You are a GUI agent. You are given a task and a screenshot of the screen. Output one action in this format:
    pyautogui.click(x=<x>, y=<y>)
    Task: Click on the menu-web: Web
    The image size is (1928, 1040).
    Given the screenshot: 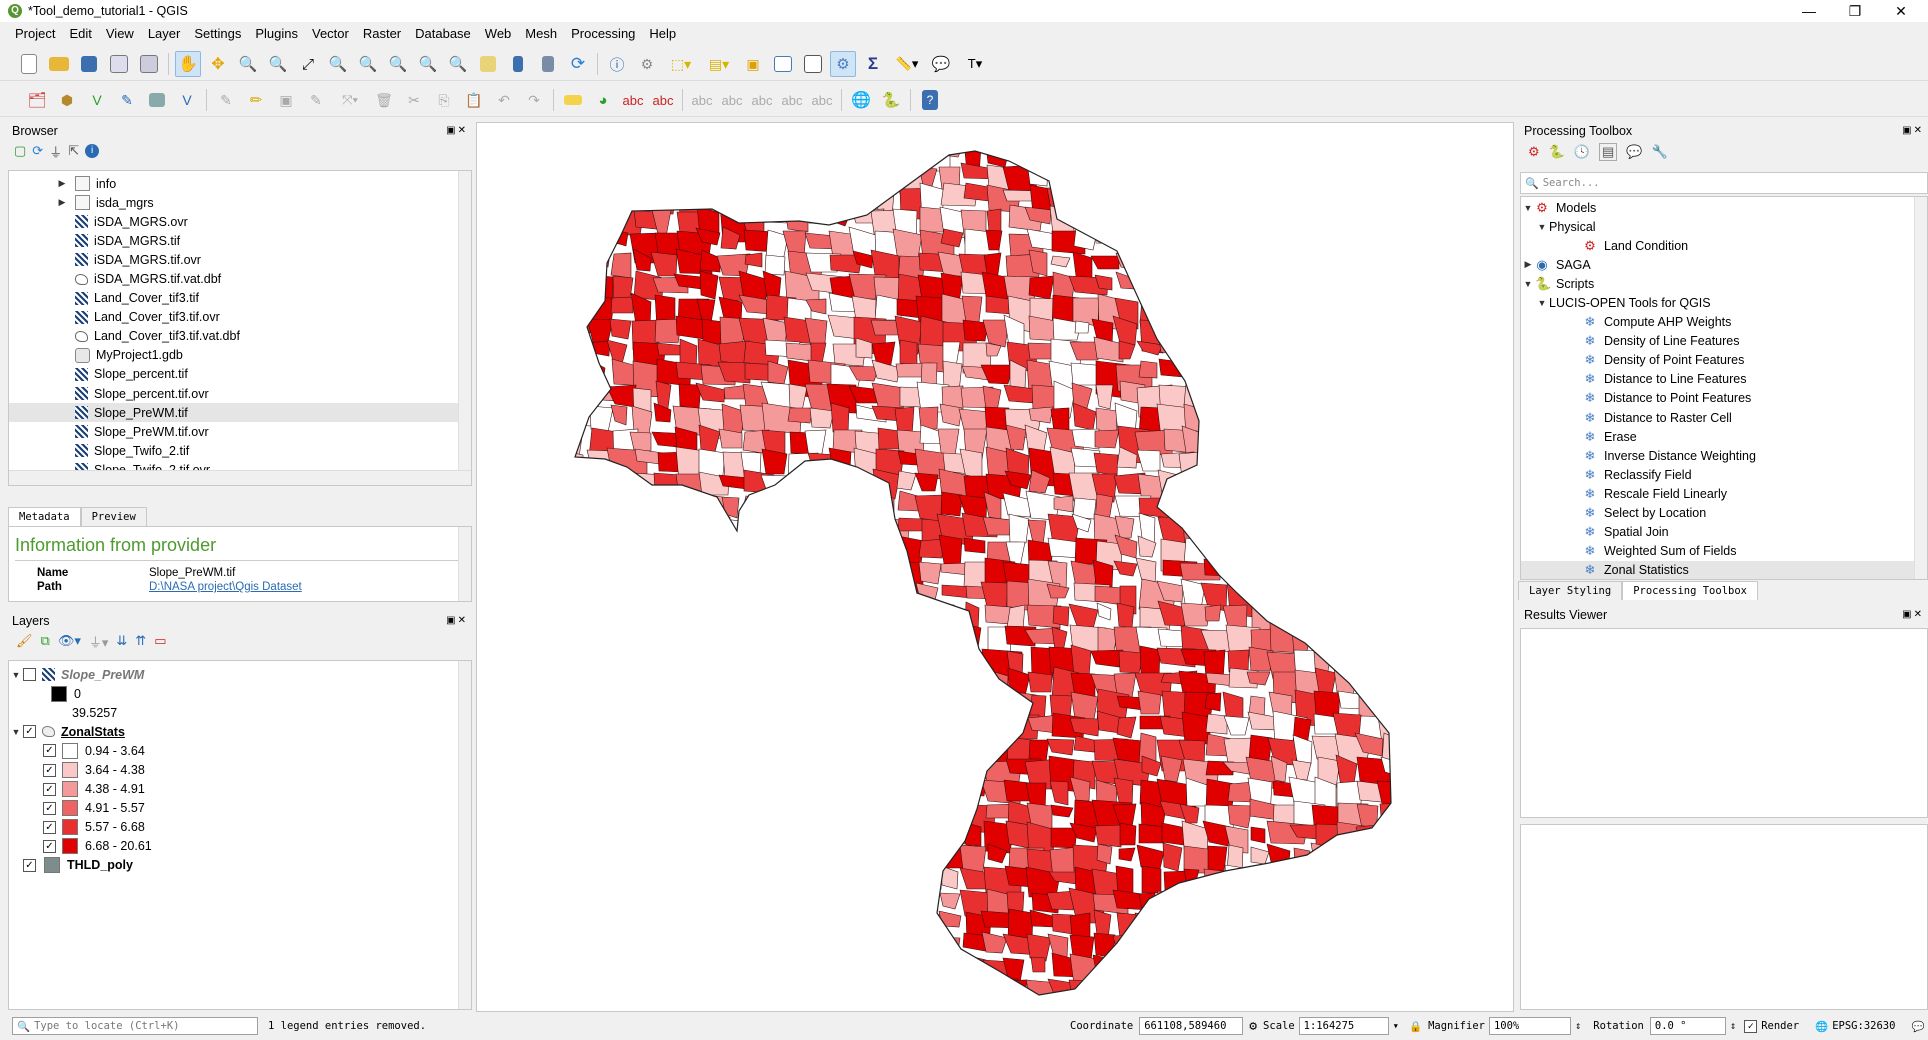 What is the action you would take?
    pyautogui.click(x=498, y=33)
    